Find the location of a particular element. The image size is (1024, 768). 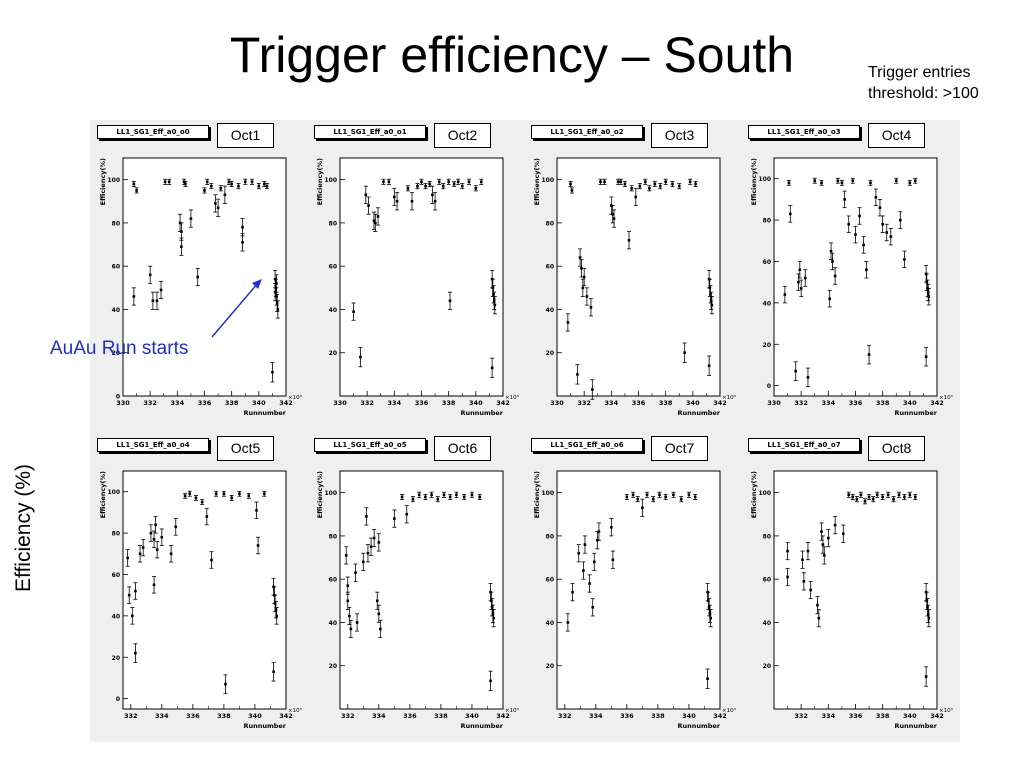

x-tick-label: 340 is located at coordinates (693, 403).